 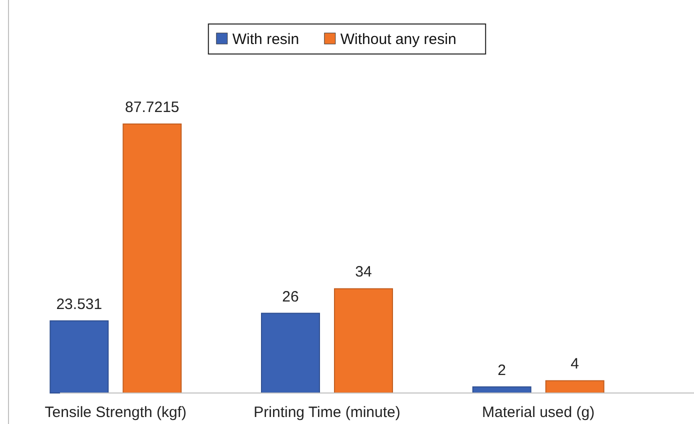 What do you see at coordinates (575, 364) in the screenshot?
I see `data-label: 4` at bounding box center [575, 364].